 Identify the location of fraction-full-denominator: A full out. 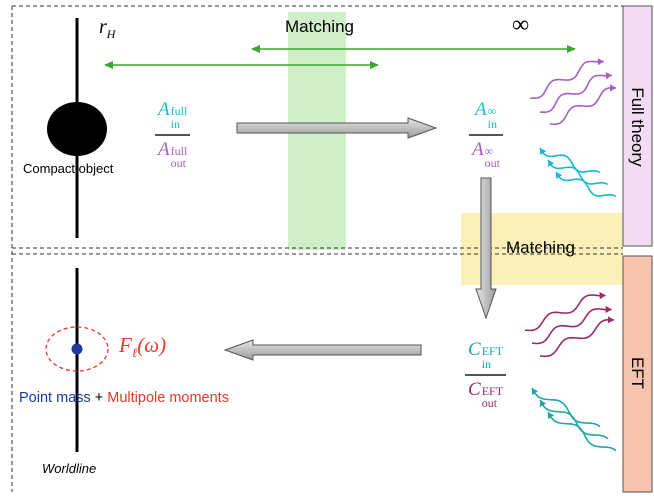
(173, 154).